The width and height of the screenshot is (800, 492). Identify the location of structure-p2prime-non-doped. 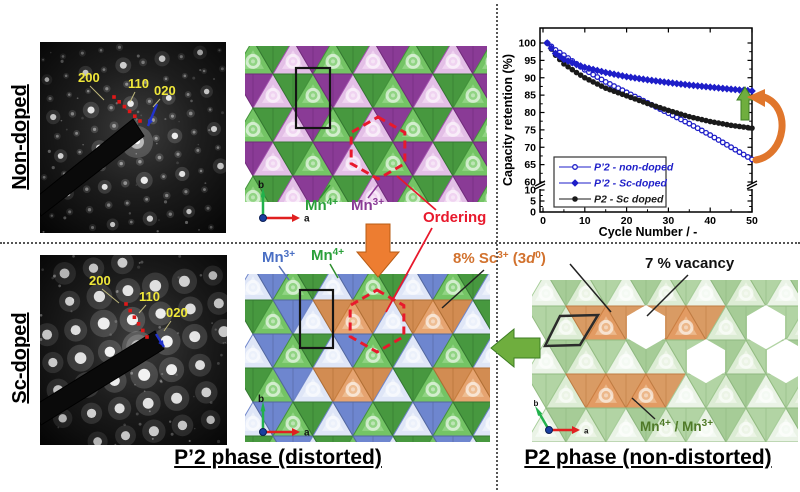
(366, 124).